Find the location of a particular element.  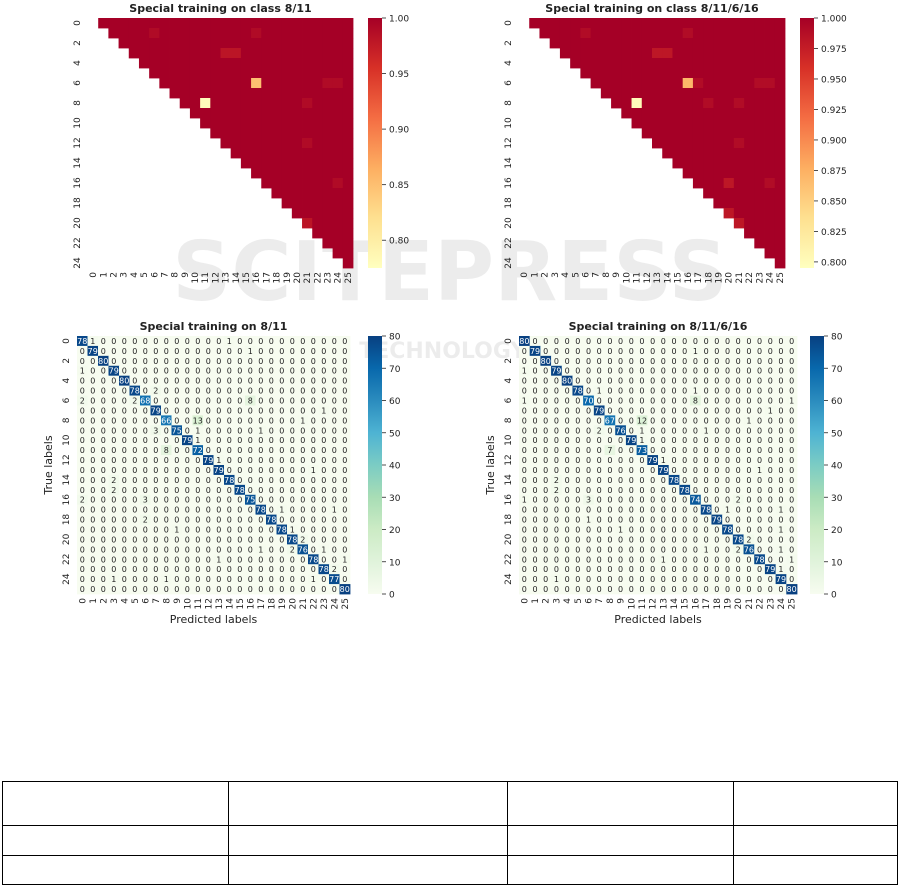

y-tick-label: 4 is located at coordinates (509, 381).